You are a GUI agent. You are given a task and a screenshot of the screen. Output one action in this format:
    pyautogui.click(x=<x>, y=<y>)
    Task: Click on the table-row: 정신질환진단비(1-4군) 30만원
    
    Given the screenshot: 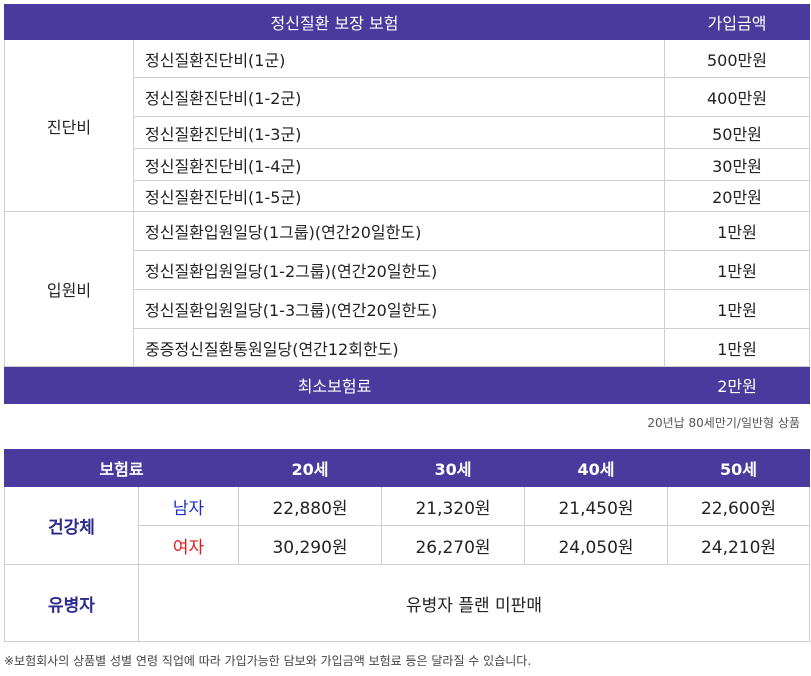 What is the action you would take?
    pyautogui.click(x=407, y=164)
    